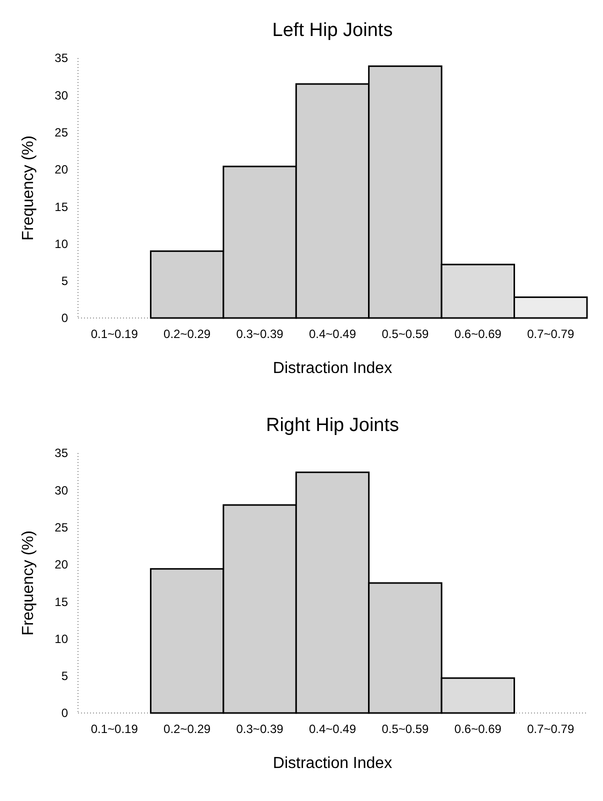 Image resolution: width=603 pixels, height=801 pixels. I want to click on chart-title: Right Hip Joints, so click(333, 425).